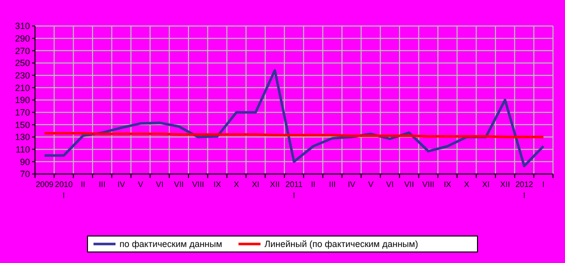 This screenshot has width=565, height=263. Describe the element at coordinates (294, 190) in the screenshot. I see `x-tick-label: 2011 I` at that location.